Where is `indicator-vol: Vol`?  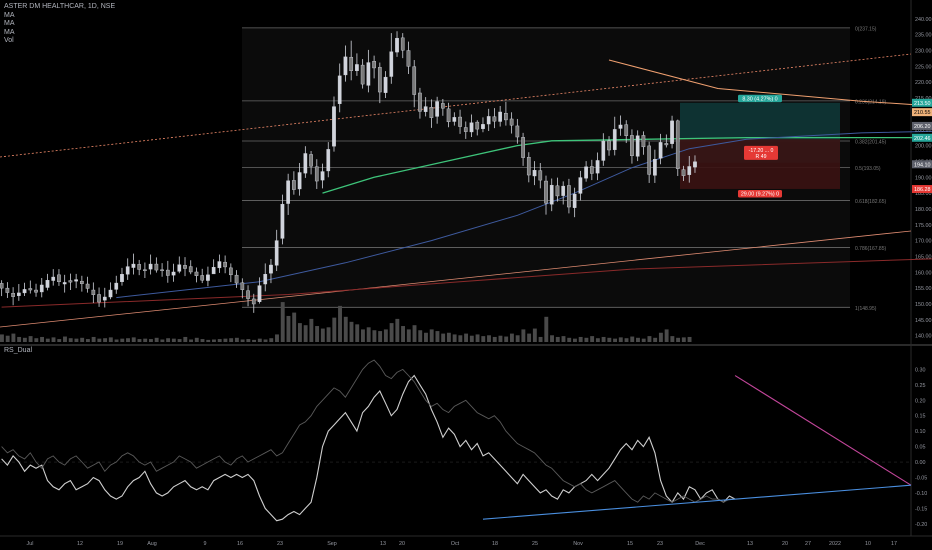
indicator-vol: Vol is located at coordinates (9, 40).